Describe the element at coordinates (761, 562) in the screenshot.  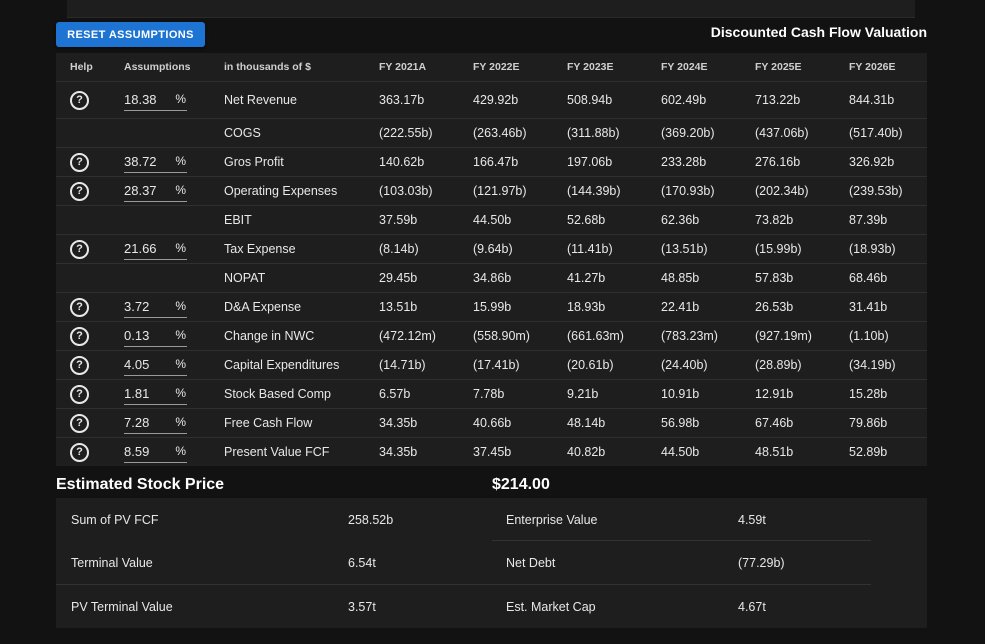
I see `summary-right-value: (77.29b)` at that location.